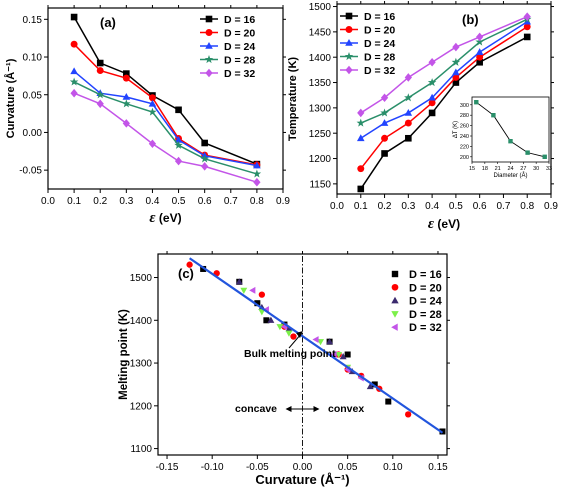  What do you see at coordinates (141, 449) in the screenshot?
I see `y-tick-label: 1100` at bounding box center [141, 449].